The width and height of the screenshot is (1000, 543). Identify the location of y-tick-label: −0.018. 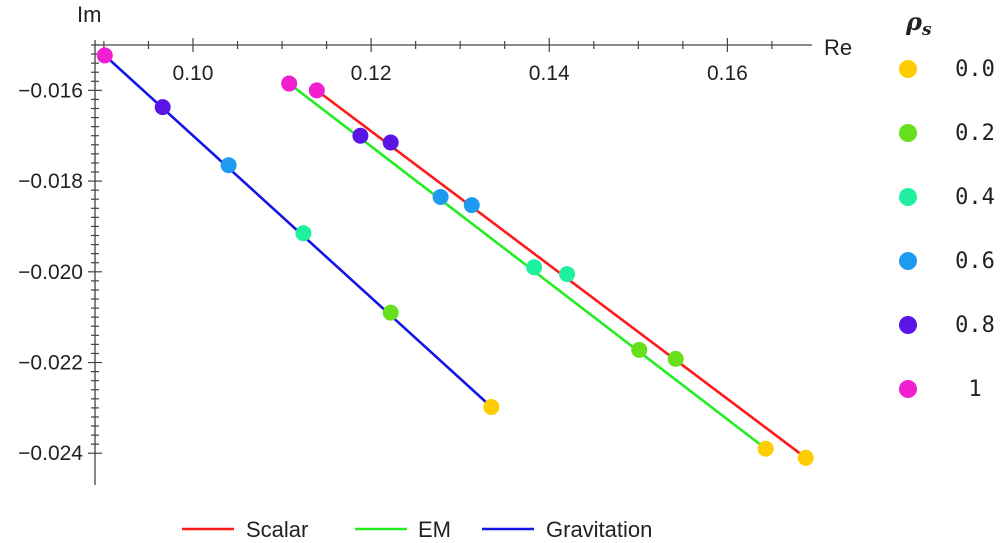
(50, 181).